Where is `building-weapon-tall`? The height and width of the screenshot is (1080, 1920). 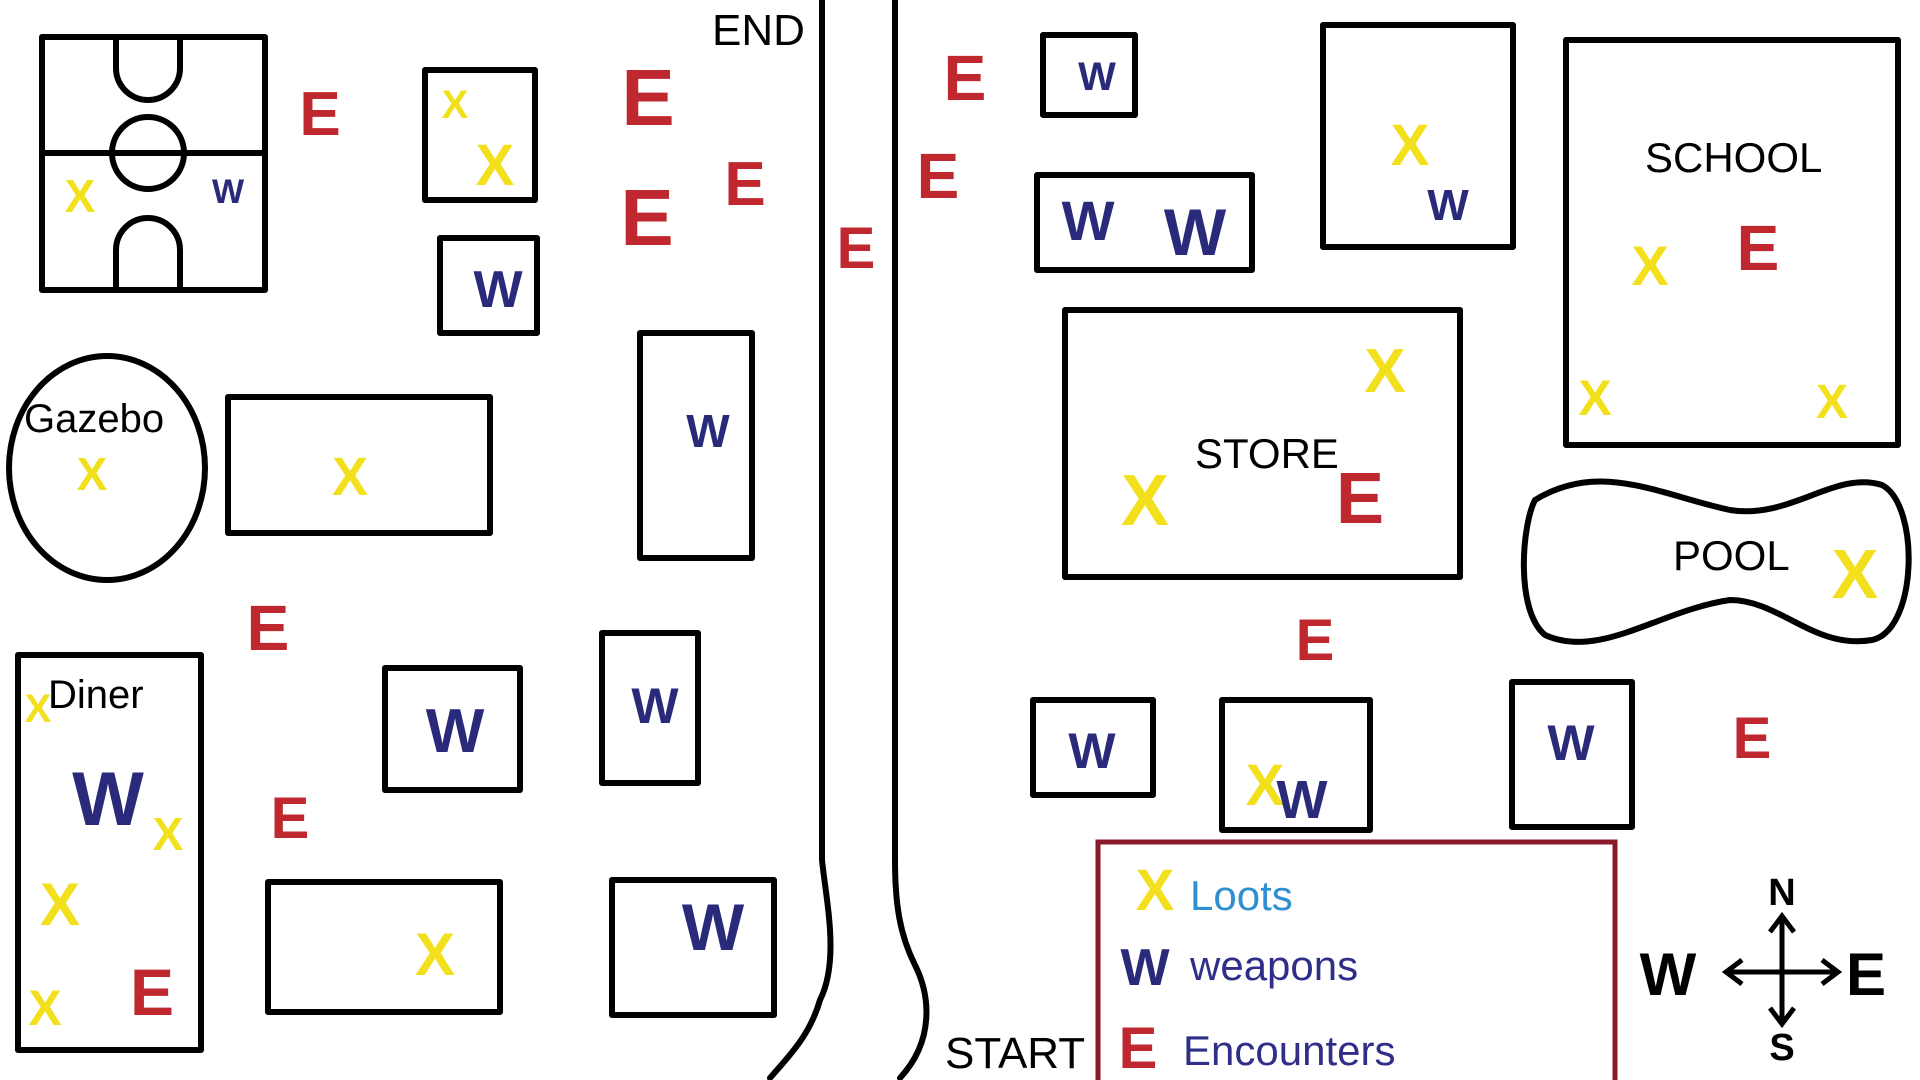 building-weapon-tall is located at coordinates (696, 445).